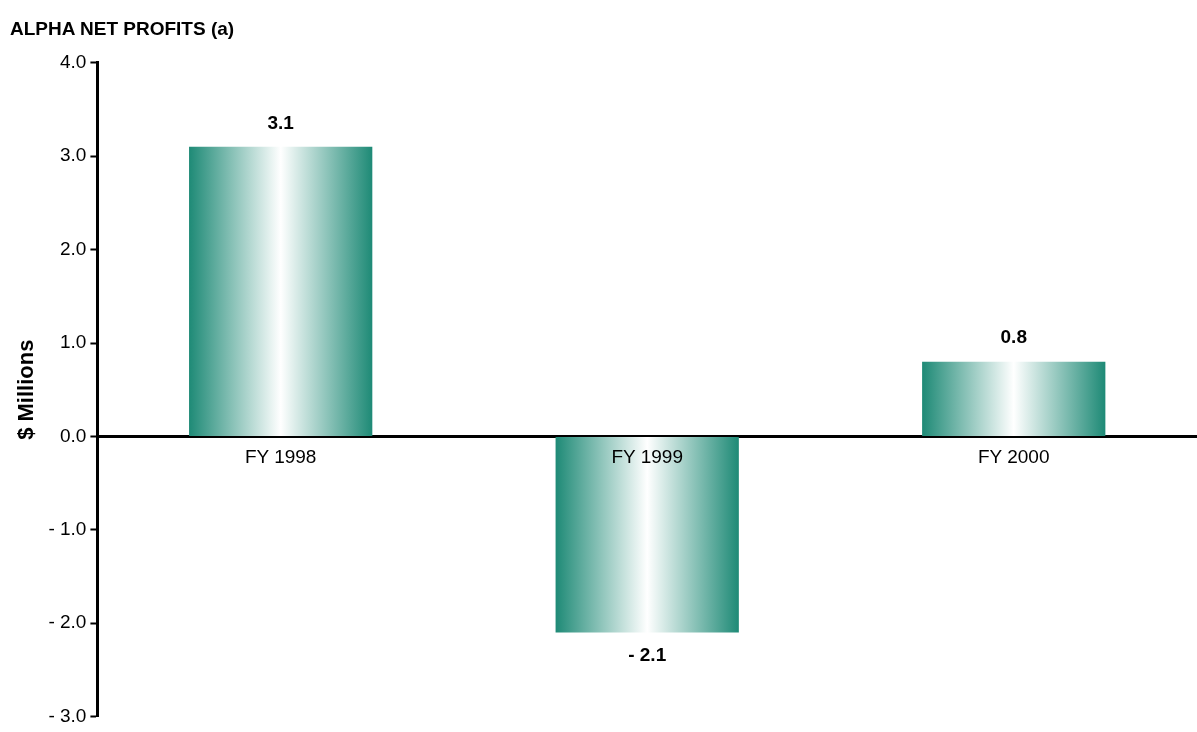  I want to click on x-tick-label: FY 2000, so click(1013, 457).